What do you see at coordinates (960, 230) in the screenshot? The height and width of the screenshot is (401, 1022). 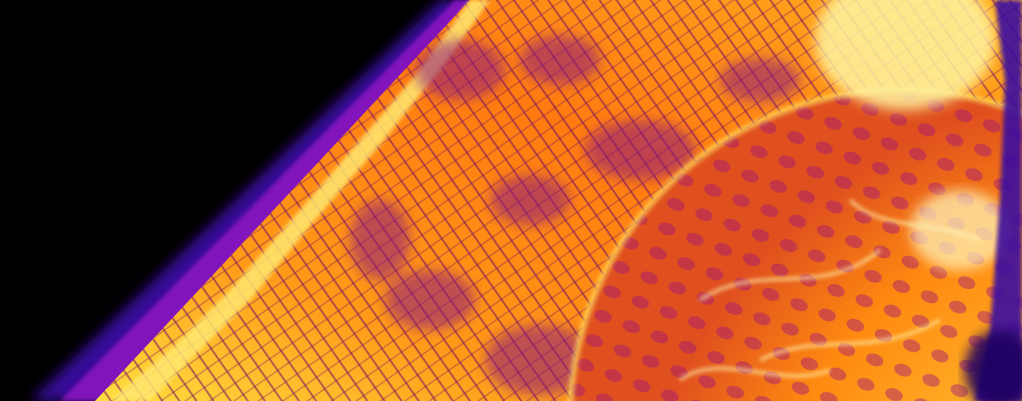 I see `right-flare` at bounding box center [960, 230].